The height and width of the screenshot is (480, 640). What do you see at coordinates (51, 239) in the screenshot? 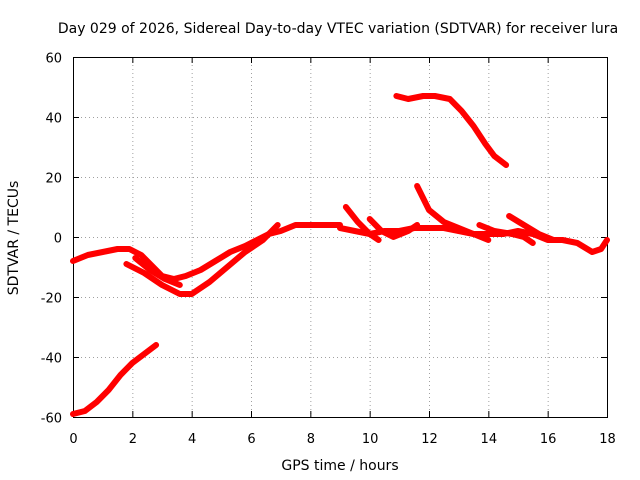
I see `y-tick-labels: 60 40 20 0 -20 -40 -60` at bounding box center [51, 239].